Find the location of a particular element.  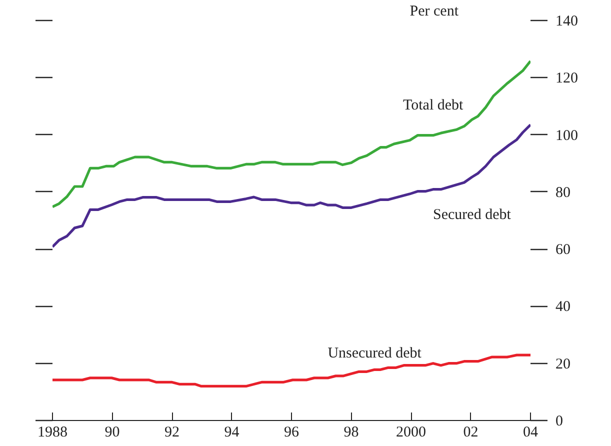

x-tick-label: 92 is located at coordinates (172, 432).